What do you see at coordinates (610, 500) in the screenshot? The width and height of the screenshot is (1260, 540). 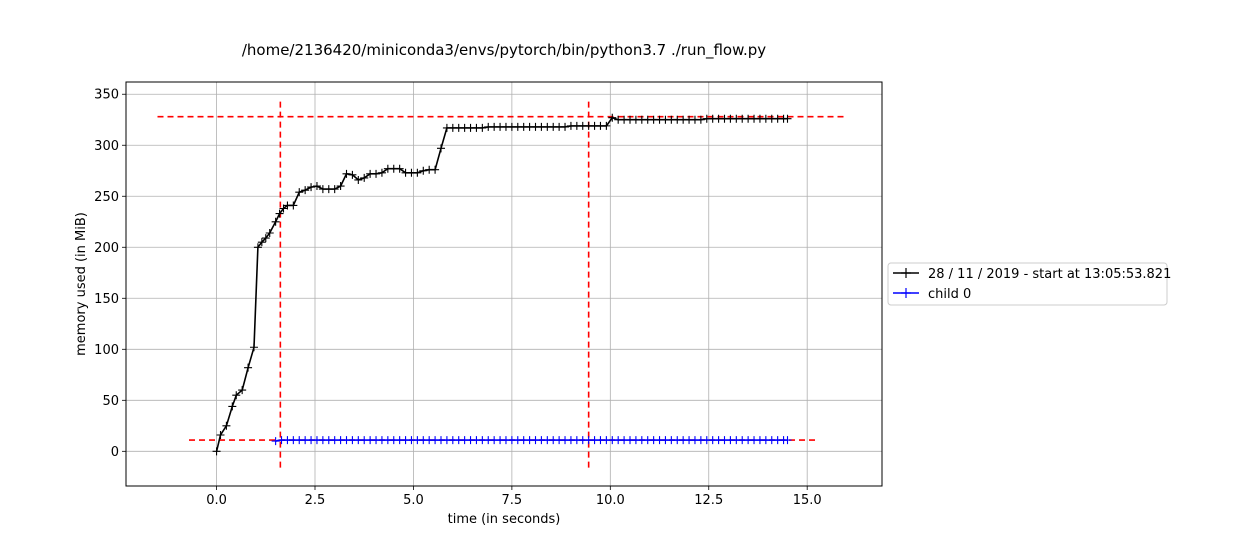 I see `x-tick-label: 10.0` at bounding box center [610, 500].